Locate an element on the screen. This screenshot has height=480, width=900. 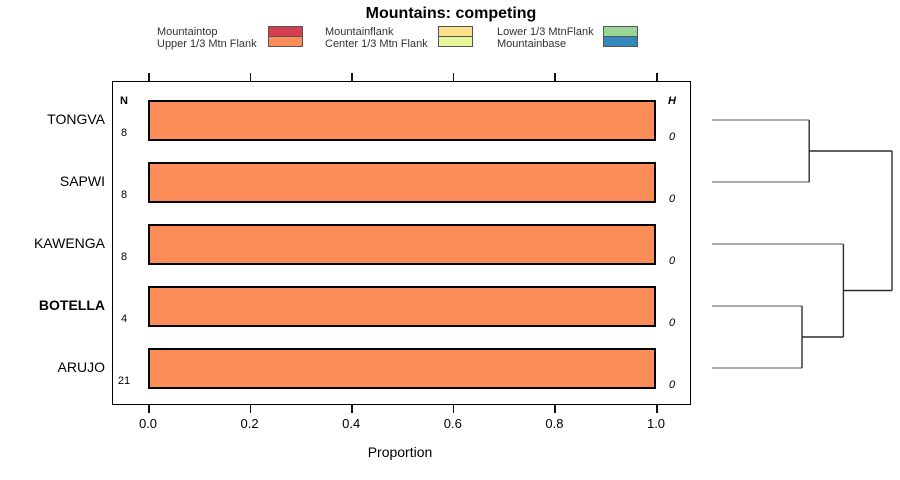
x-tick-label: 0.0 is located at coordinates (148, 423).